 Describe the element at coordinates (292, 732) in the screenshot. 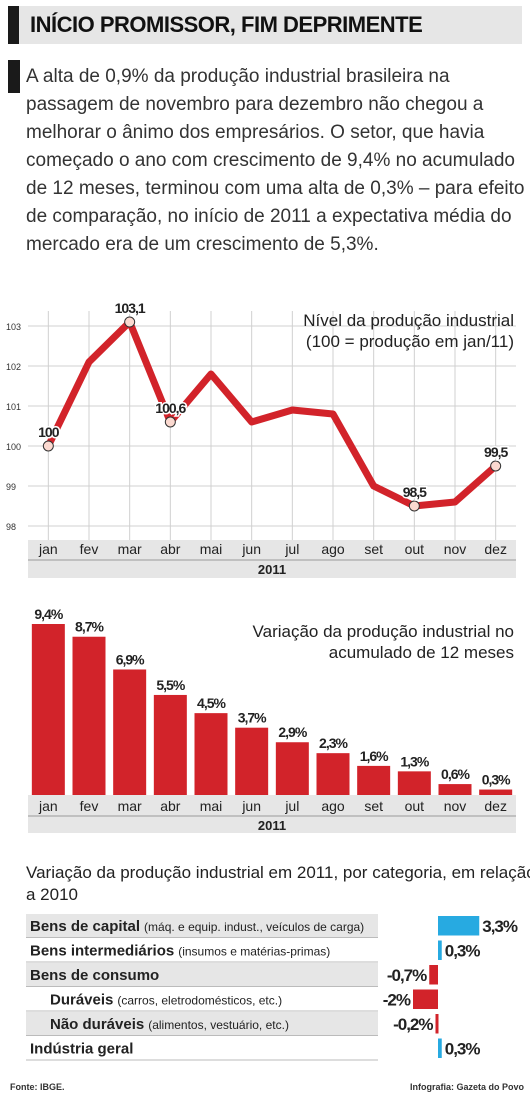

I see `bar-value-label: 2,9%` at that location.